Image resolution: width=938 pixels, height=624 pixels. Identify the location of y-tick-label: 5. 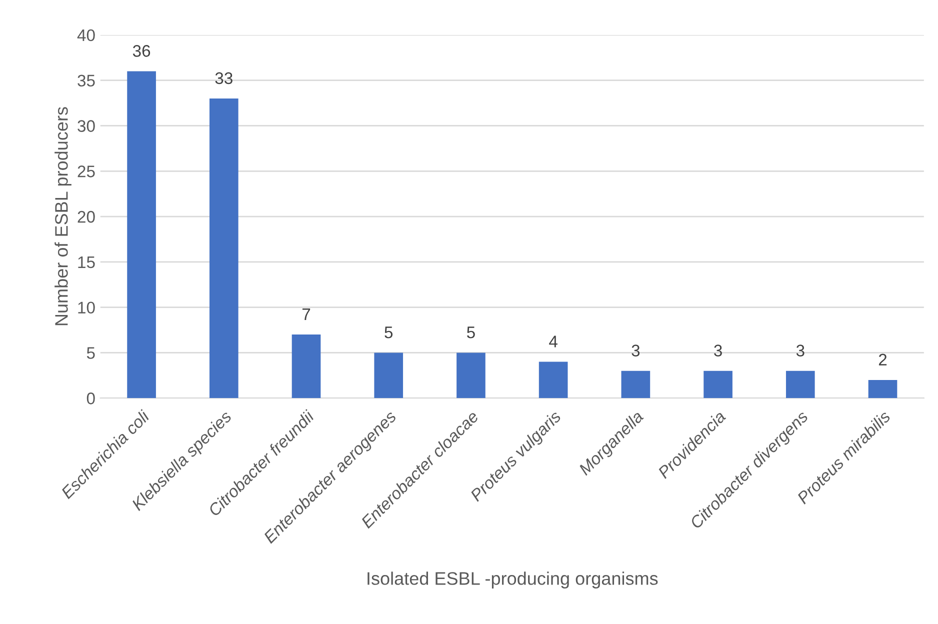
(90, 353).